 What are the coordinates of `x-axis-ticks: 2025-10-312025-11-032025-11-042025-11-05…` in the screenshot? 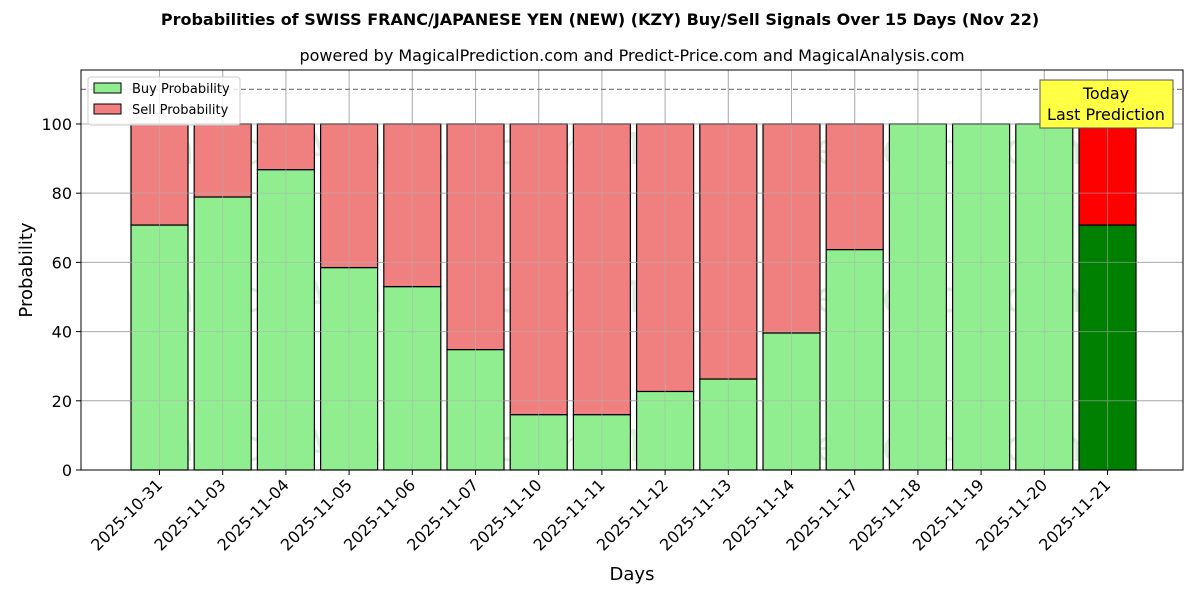 It's located at (600, 512).